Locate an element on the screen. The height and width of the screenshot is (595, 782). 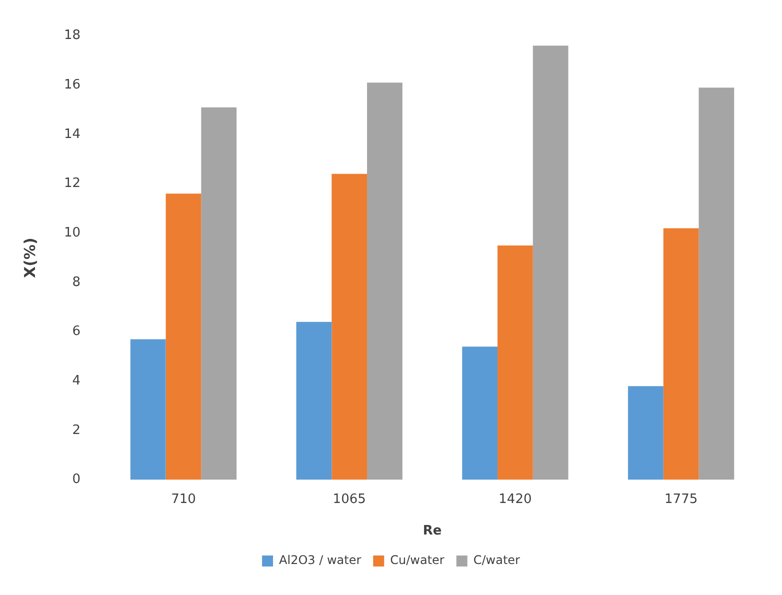
y-tick-label: 10 is located at coordinates (72, 233).